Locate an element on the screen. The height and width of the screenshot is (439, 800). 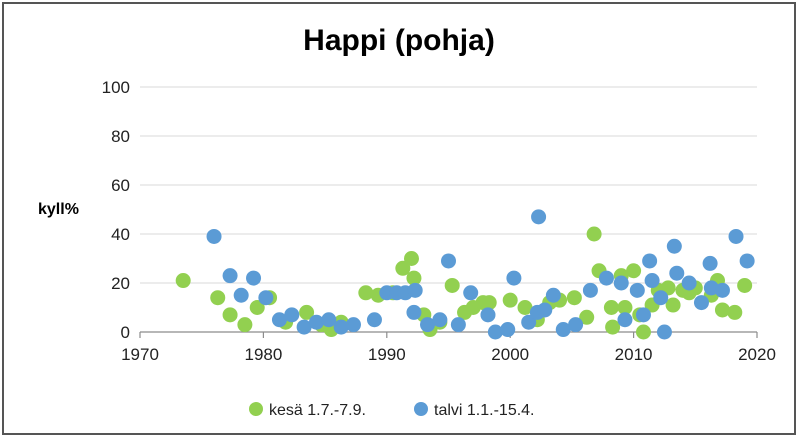
legend-marker-summer is located at coordinates (256, 409).